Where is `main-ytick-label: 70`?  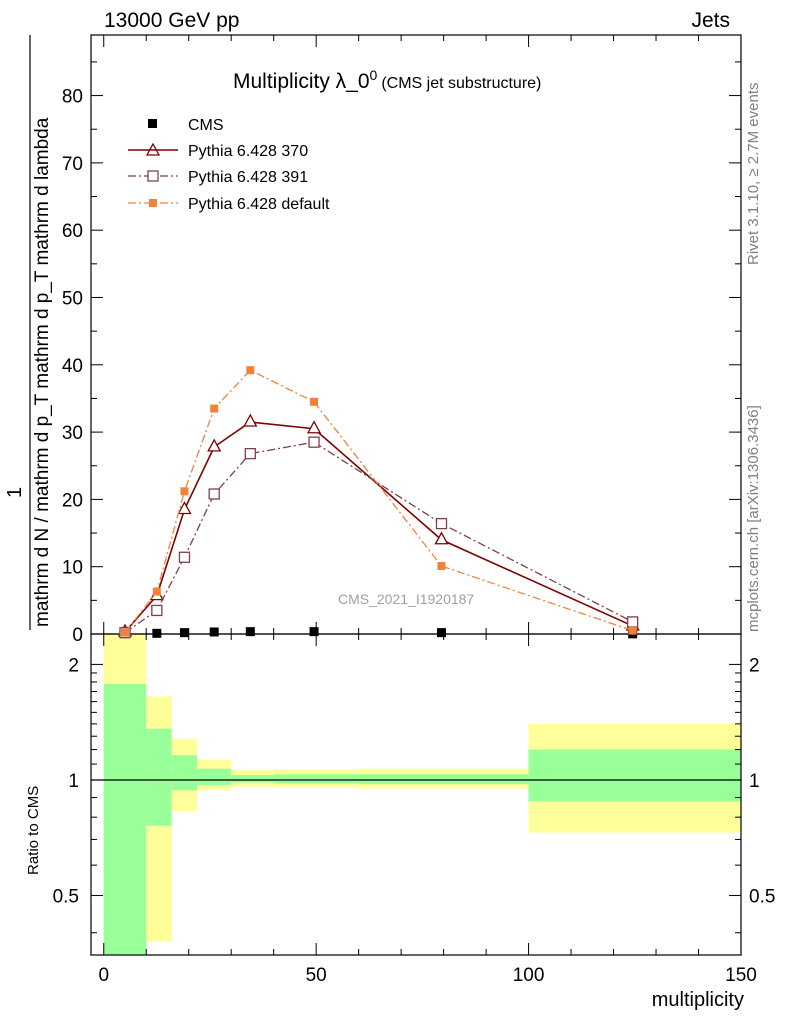
main-ytick-label: 70 is located at coordinates (72, 164).